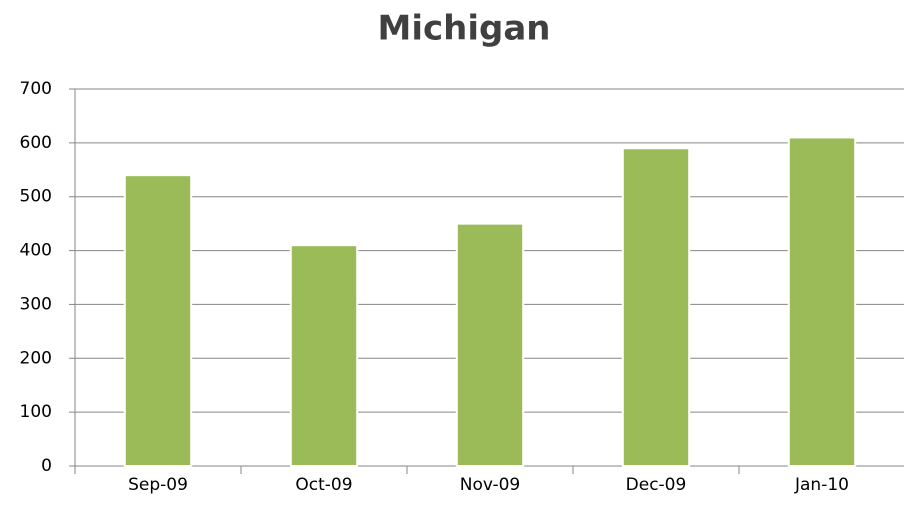 This screenshot has width=904, height=523. Describe the element at coordinates (464, 29) in the screenshot. I see `chart-title: Michigan` at that location.